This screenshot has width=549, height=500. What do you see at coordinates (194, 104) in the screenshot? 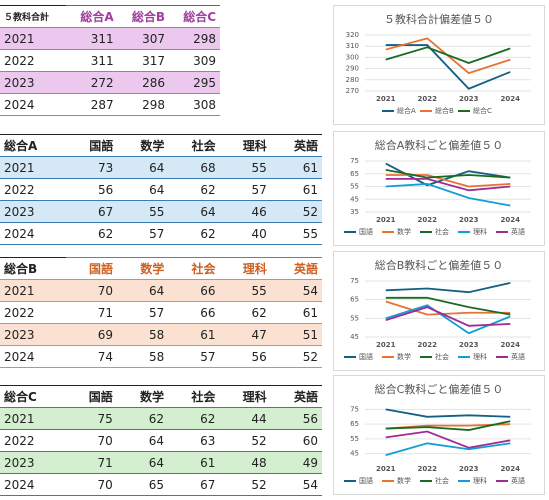
I see `table-cell: 308` at bounding box center [194, 104].